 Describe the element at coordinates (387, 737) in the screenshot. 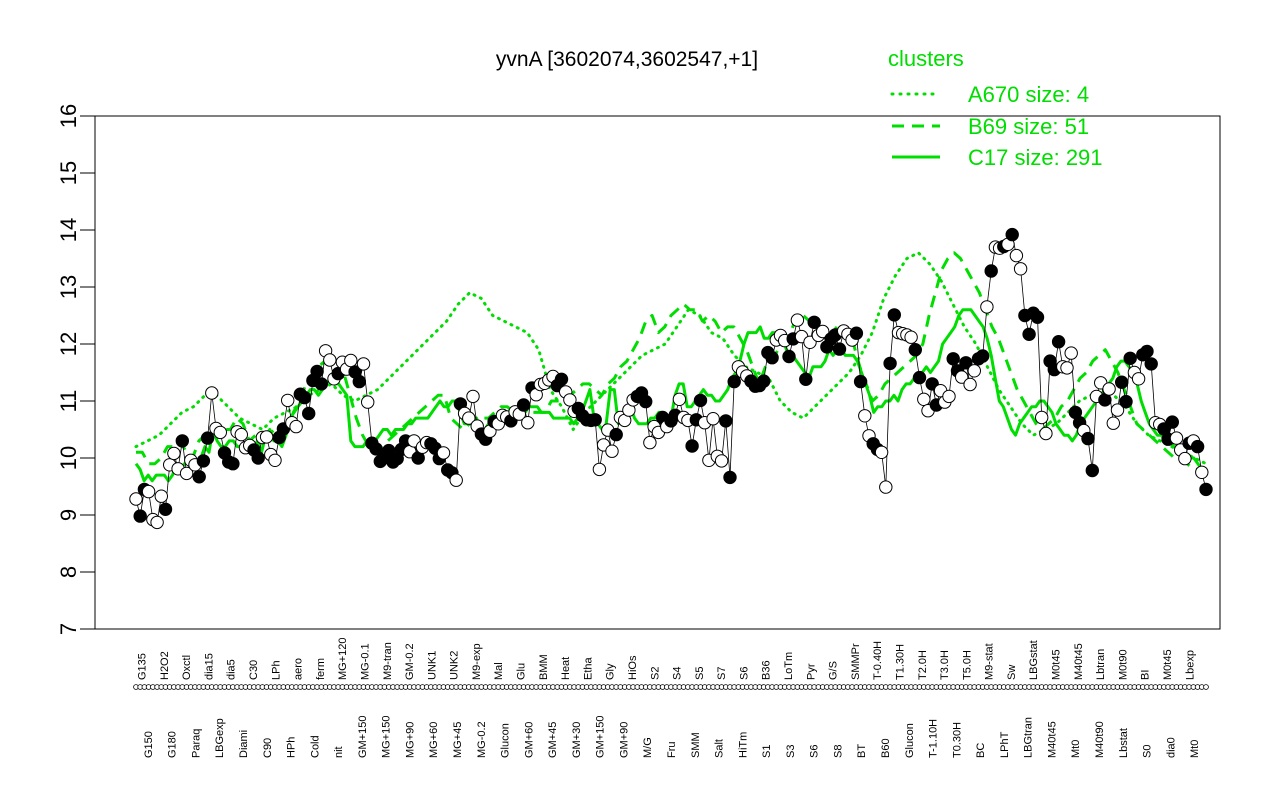

I see `x-tick-label: MG+150` at that location.